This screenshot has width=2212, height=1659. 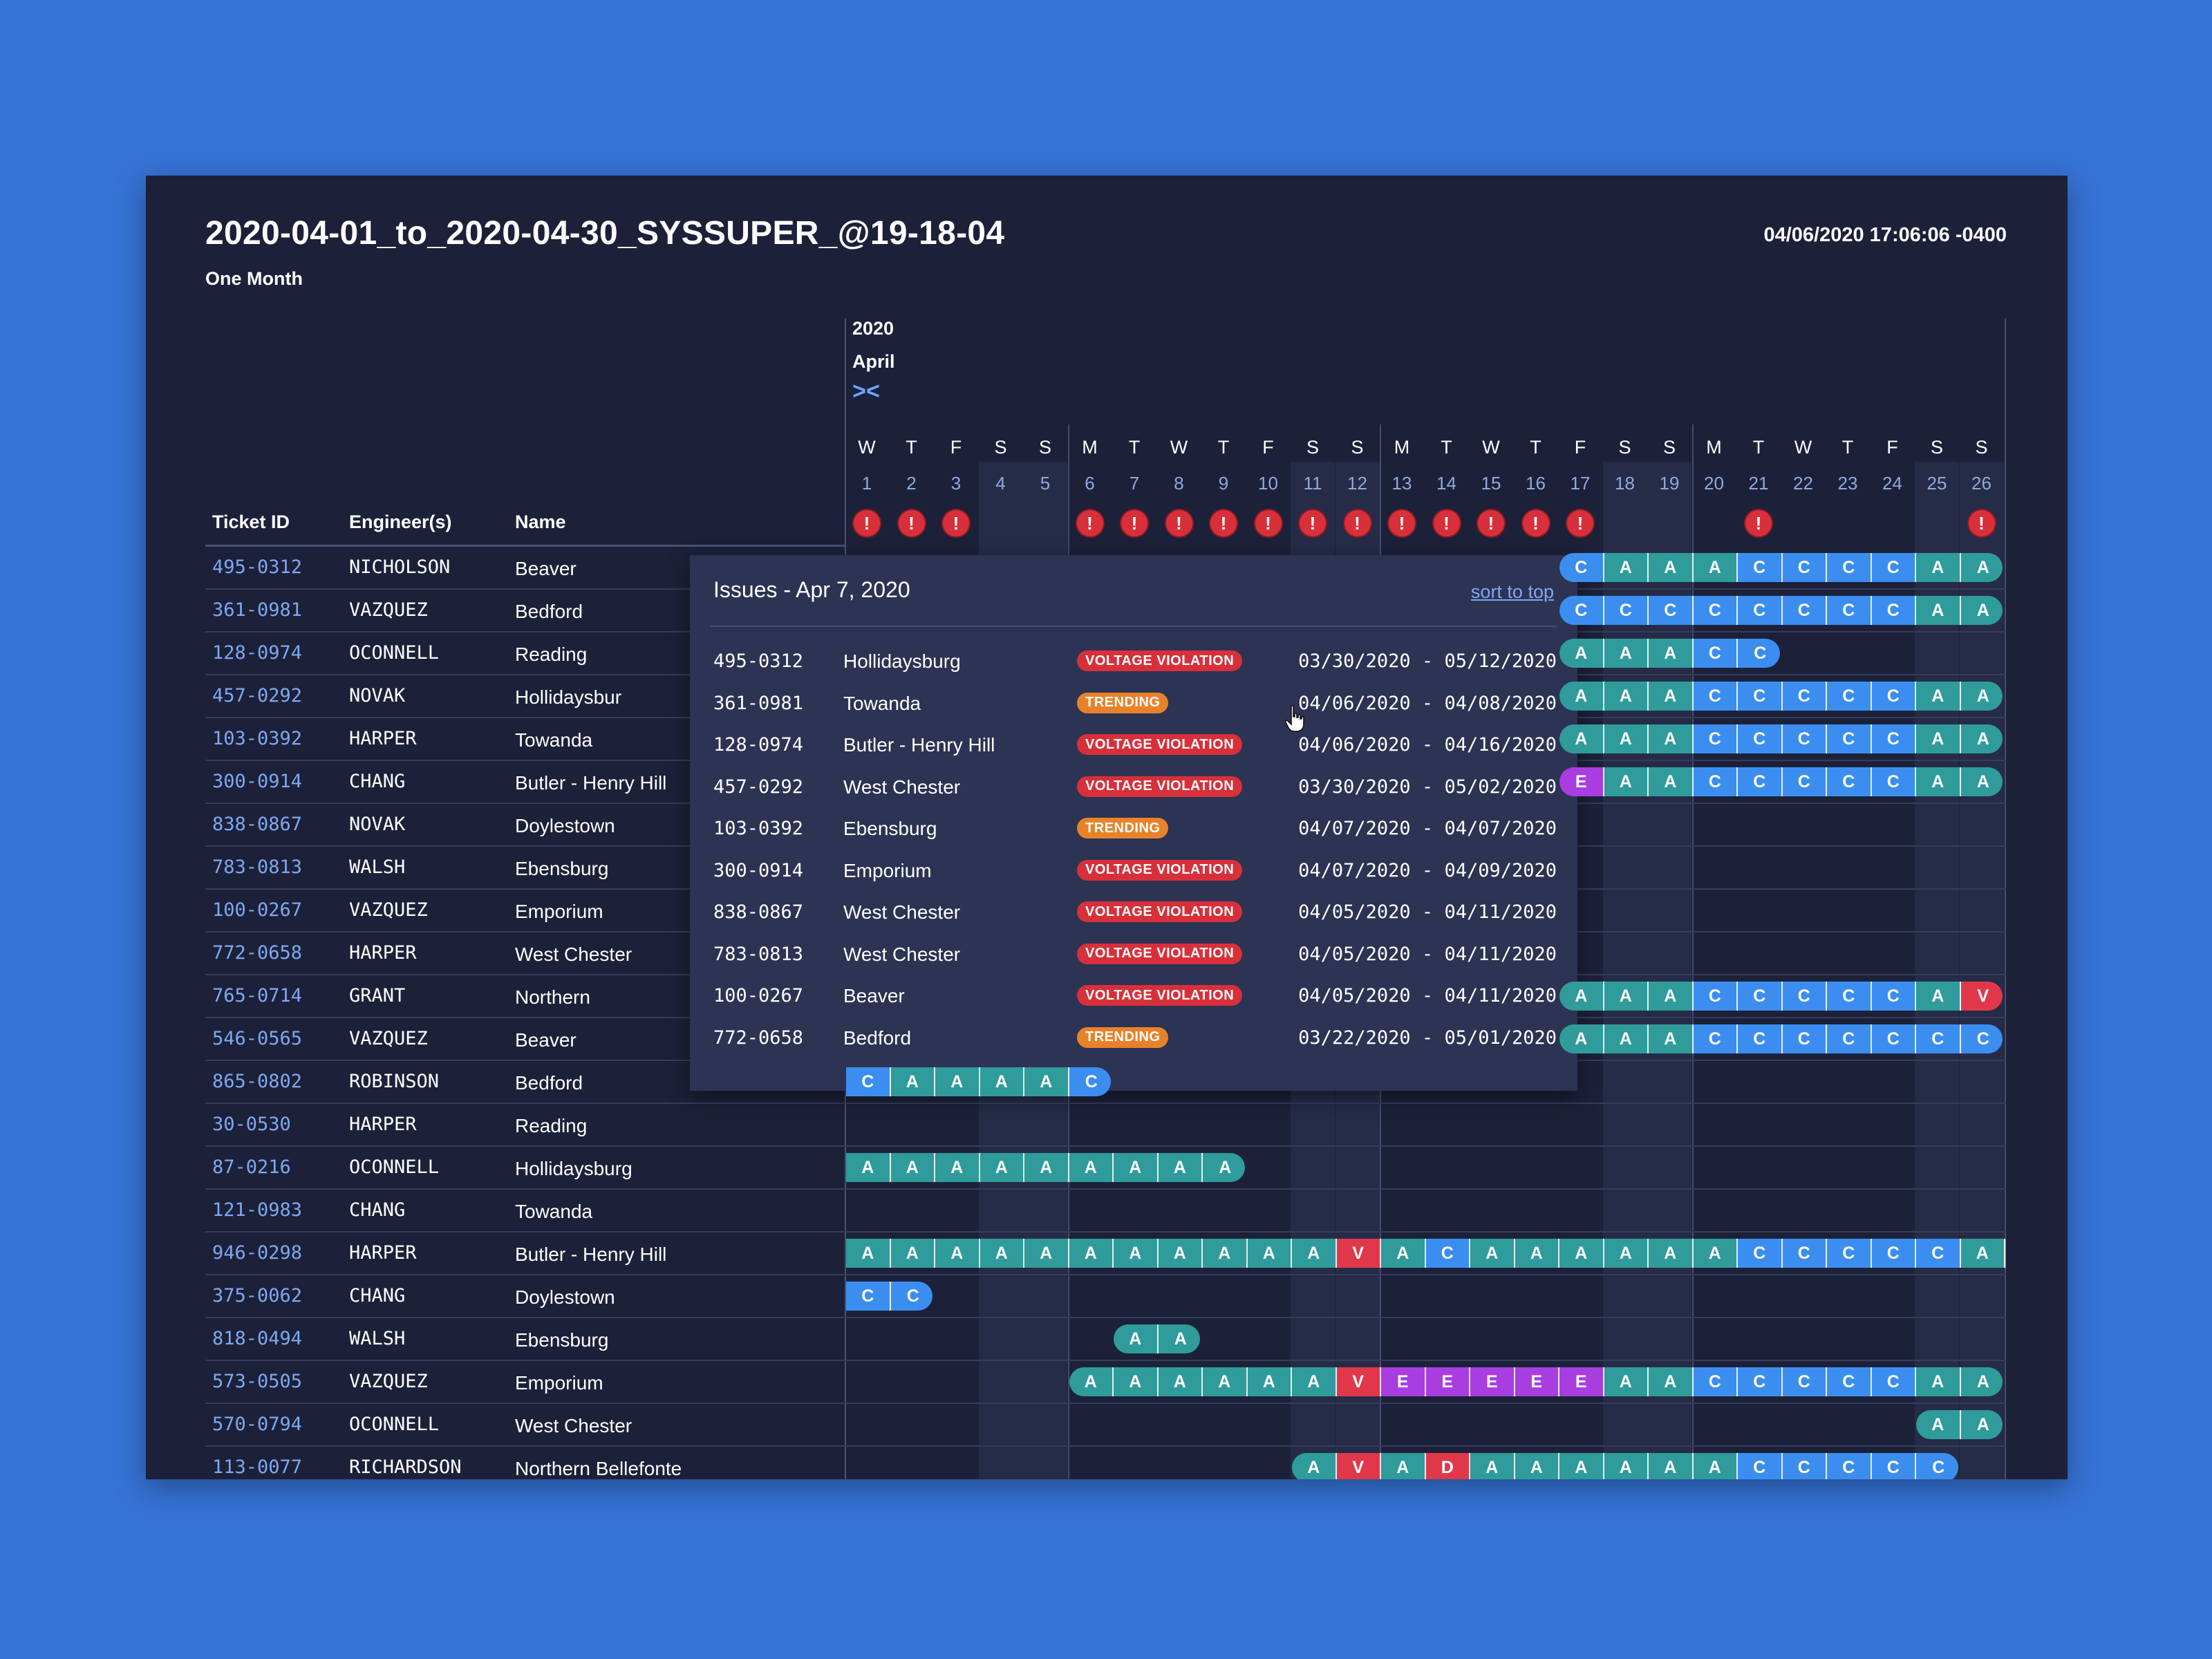 I want to click on table-row: 946-0298 HARPER Butler - Henry Hill, so click(x=1105, y=1253).